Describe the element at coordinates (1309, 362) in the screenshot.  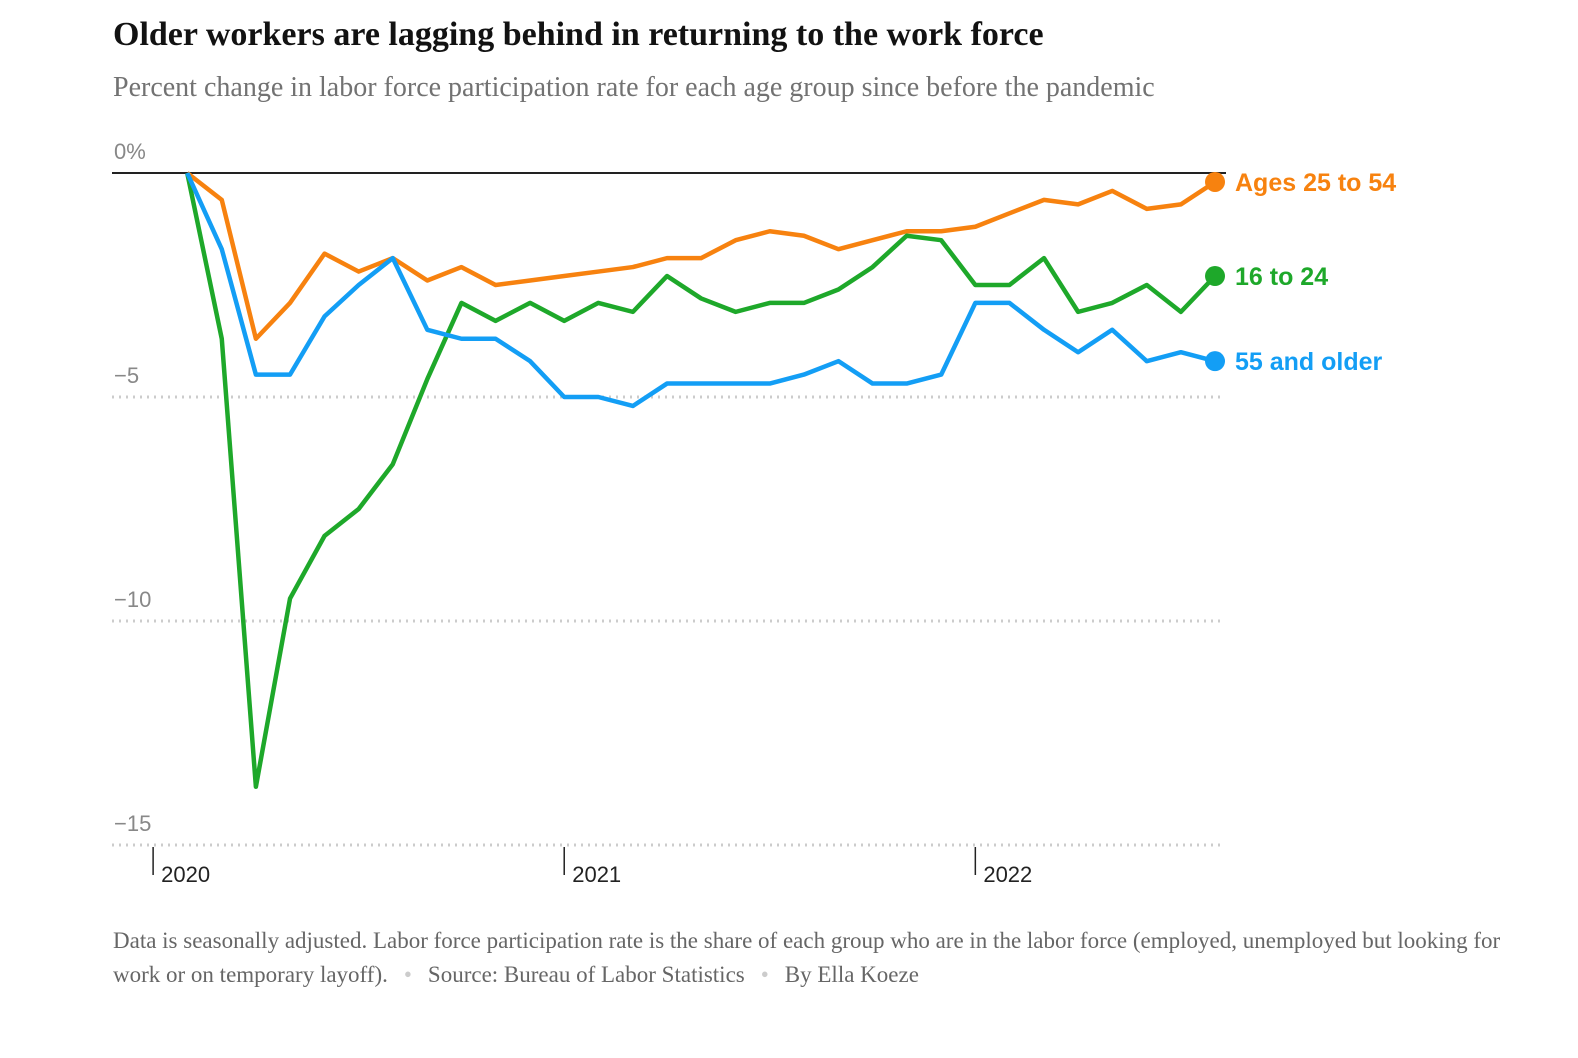
I see `series-label: 55 and older` at that location.